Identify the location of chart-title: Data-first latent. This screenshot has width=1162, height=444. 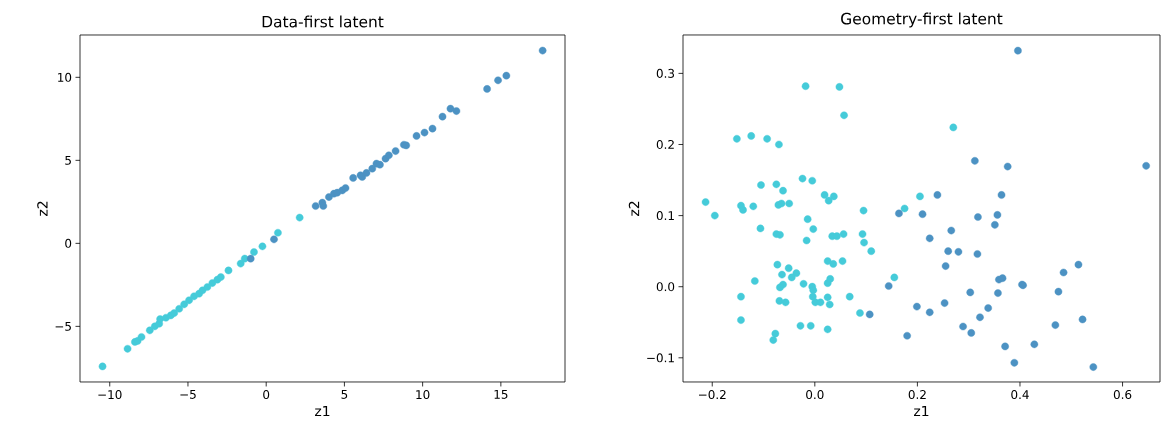
(323, 21).